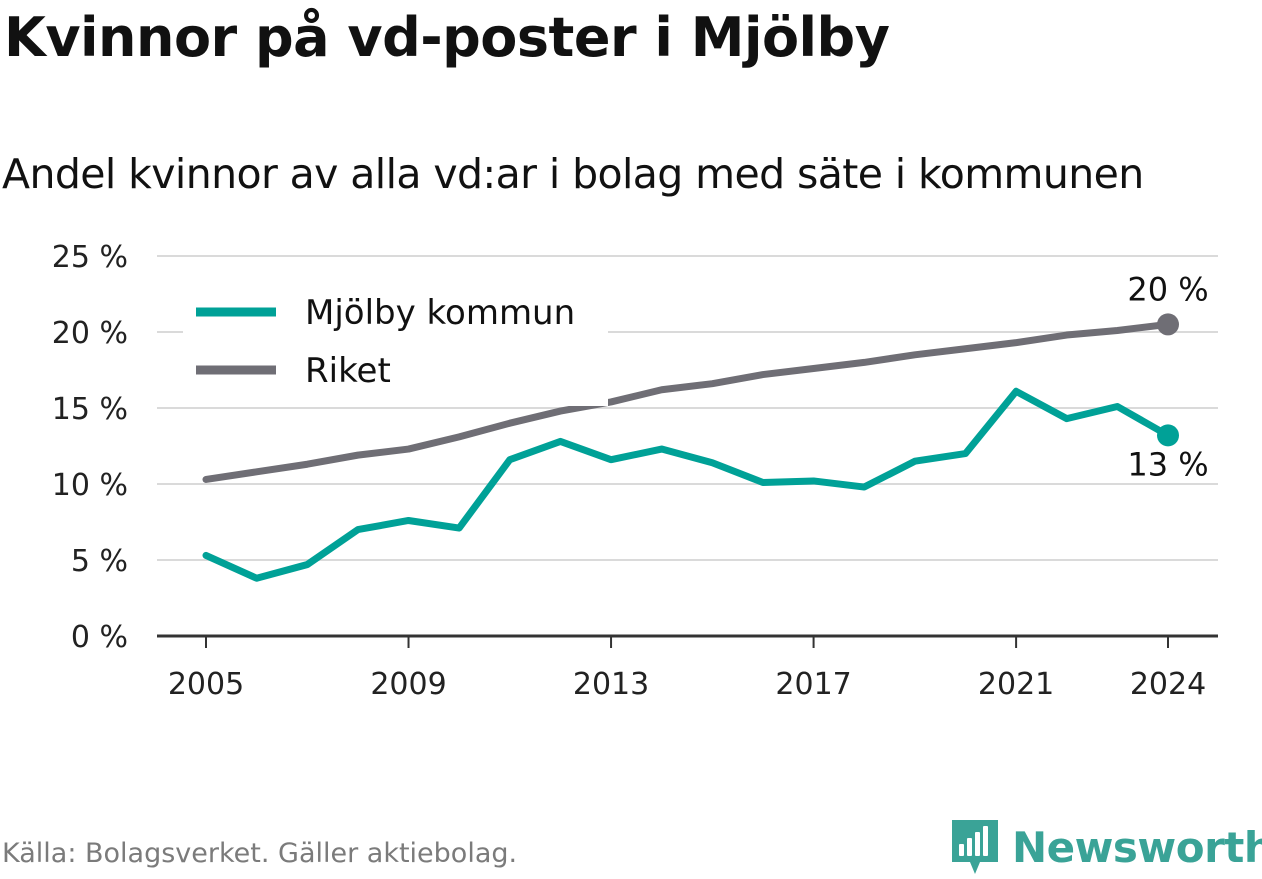  What do you see at coordinates (99, 637) in the screenshot?
I see `y-tick-label: 0 %` at bounding box center [99, 637].